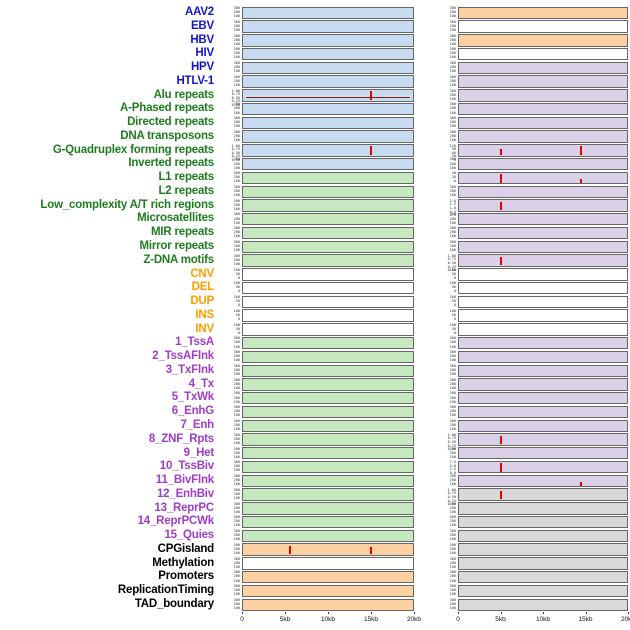 The height and width of the screenshot is (630, 630). I want to click on x-axis-right: 0 5kb 10kb 15kb 20kb, so click(543, 620).